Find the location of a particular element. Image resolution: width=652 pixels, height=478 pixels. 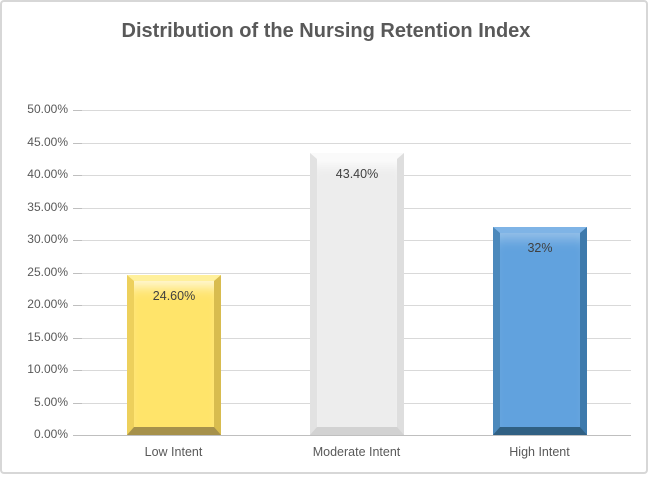

bar-data-label-high-intent: 32% is located at coordinates (540, 248).